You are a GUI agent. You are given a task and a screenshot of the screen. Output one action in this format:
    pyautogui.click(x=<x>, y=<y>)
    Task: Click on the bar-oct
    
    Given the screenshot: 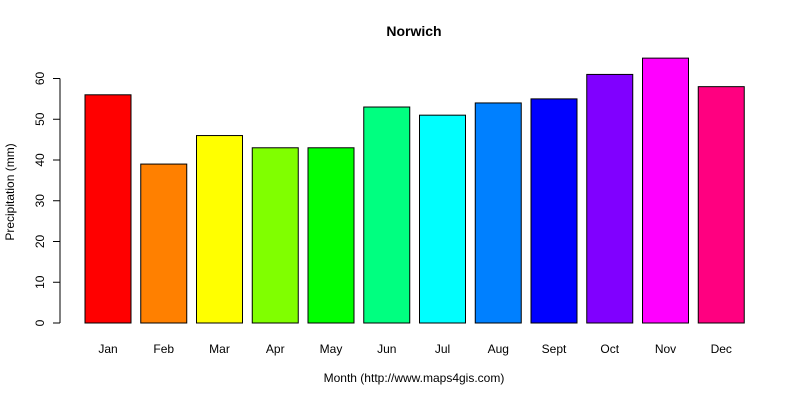 What is the action you would take?
    pyautogui.click(x=610, y=198)
    